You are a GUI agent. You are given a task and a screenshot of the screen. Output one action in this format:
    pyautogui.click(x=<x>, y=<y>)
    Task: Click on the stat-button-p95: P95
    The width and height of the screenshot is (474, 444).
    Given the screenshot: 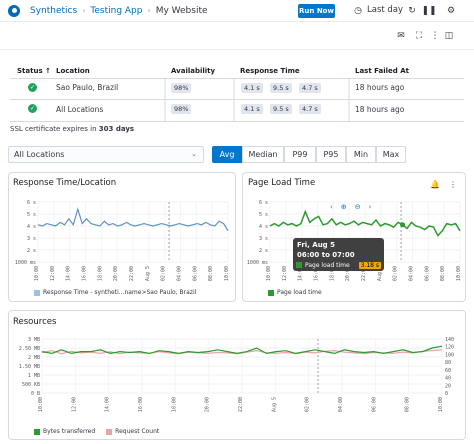 What is the action you would take?
    pyautogui.click(x=331, y=154)
    